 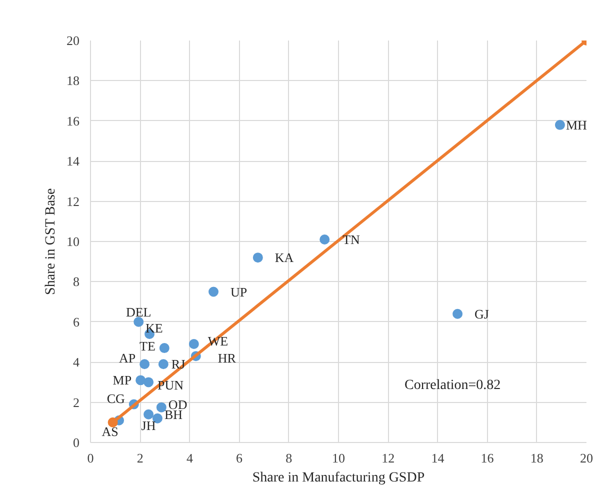 I want to click on y-tick-label: 10, so click(x=73, y=241).